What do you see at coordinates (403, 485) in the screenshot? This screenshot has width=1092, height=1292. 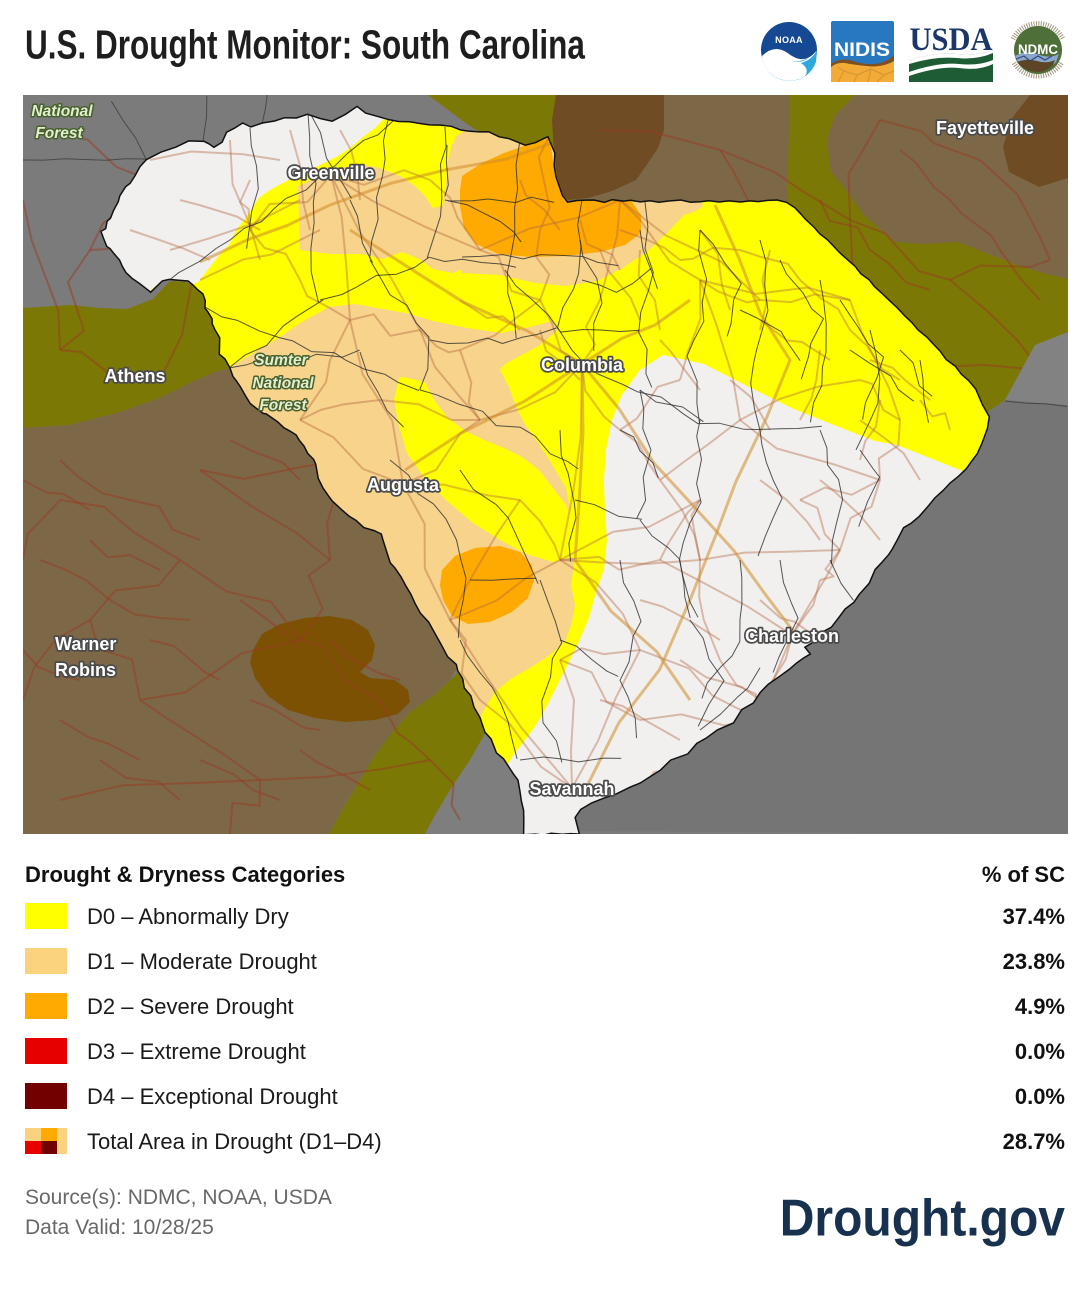 I see `svg-text: Augusta` at bounding box center [403, 485].